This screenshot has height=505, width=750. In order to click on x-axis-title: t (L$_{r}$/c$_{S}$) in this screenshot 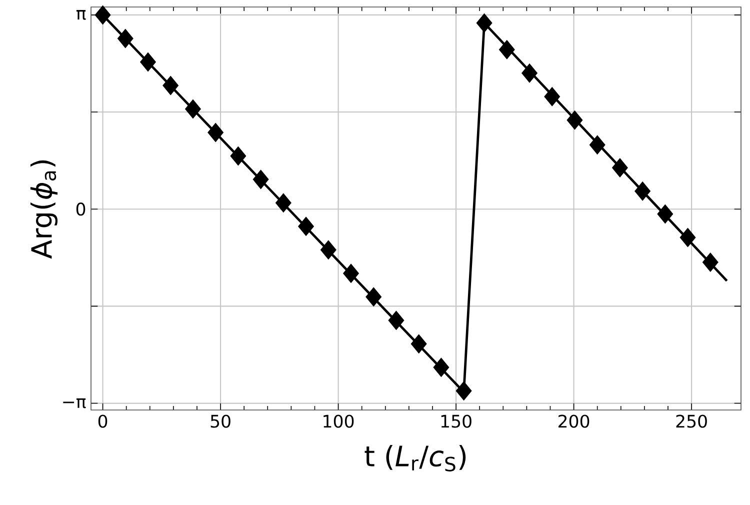, I will do `click(415, 458)`.